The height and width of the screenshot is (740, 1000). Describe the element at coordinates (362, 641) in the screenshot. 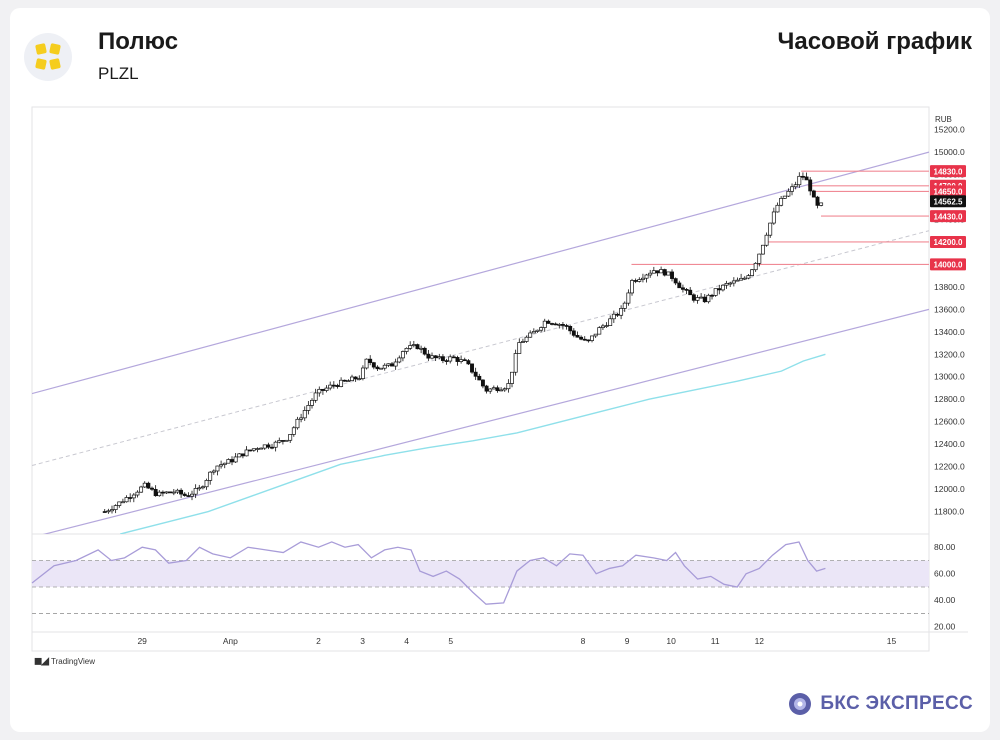

I see `x-tick-label: 3` at that location.